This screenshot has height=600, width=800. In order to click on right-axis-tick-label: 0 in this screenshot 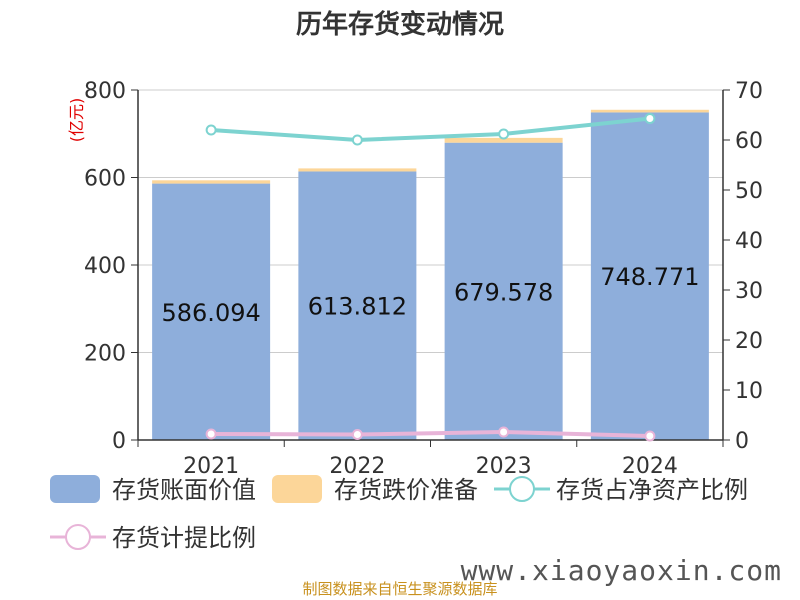, I will do `click(742, 441)`.